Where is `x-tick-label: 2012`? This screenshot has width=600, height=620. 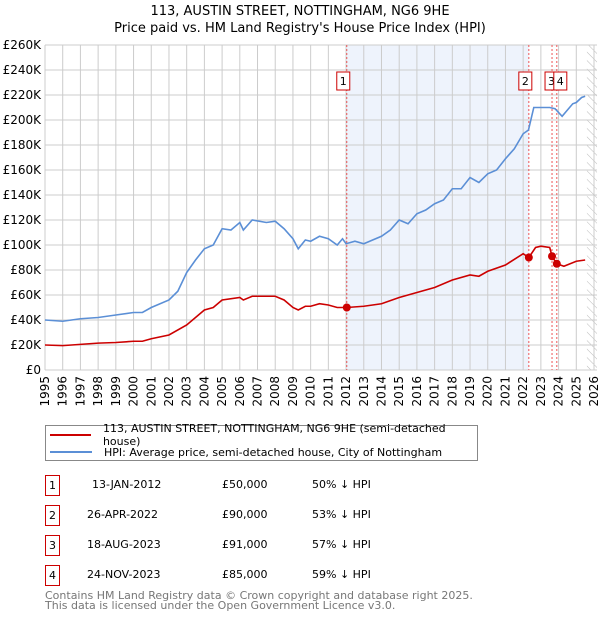 x-tick-label: 2012 is located at coordinates (346, 391).